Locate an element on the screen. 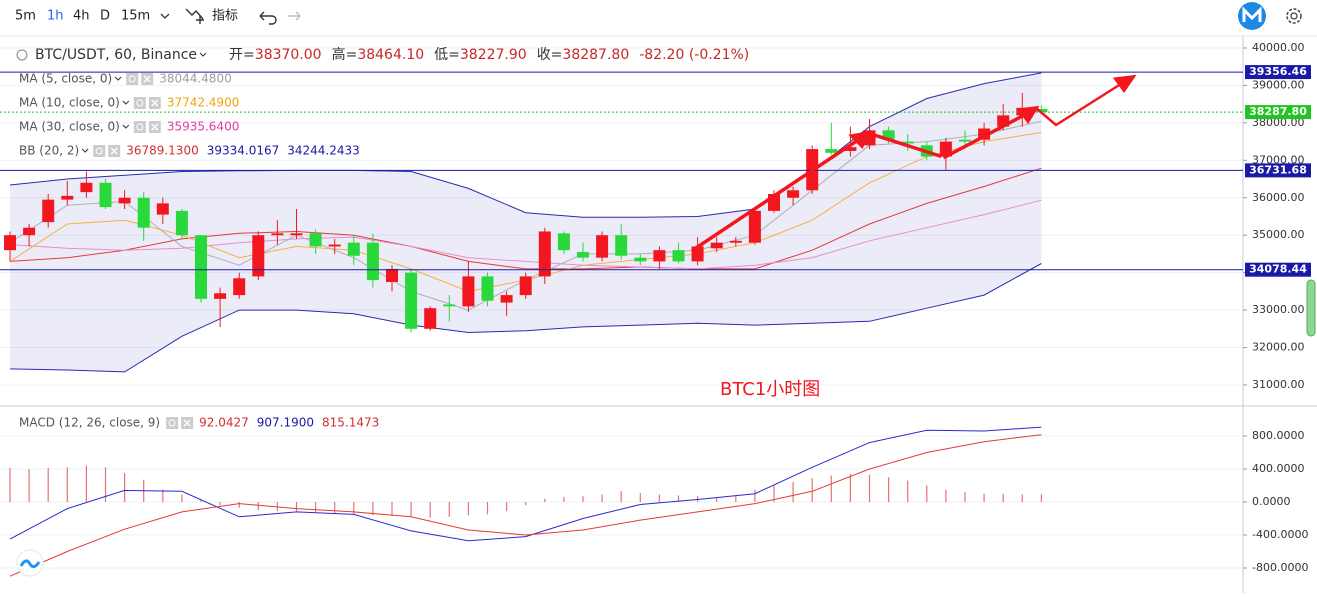 This screenshot has height=597, width=1317. ohlc-label: 收= is located at coordinates (550, 55).